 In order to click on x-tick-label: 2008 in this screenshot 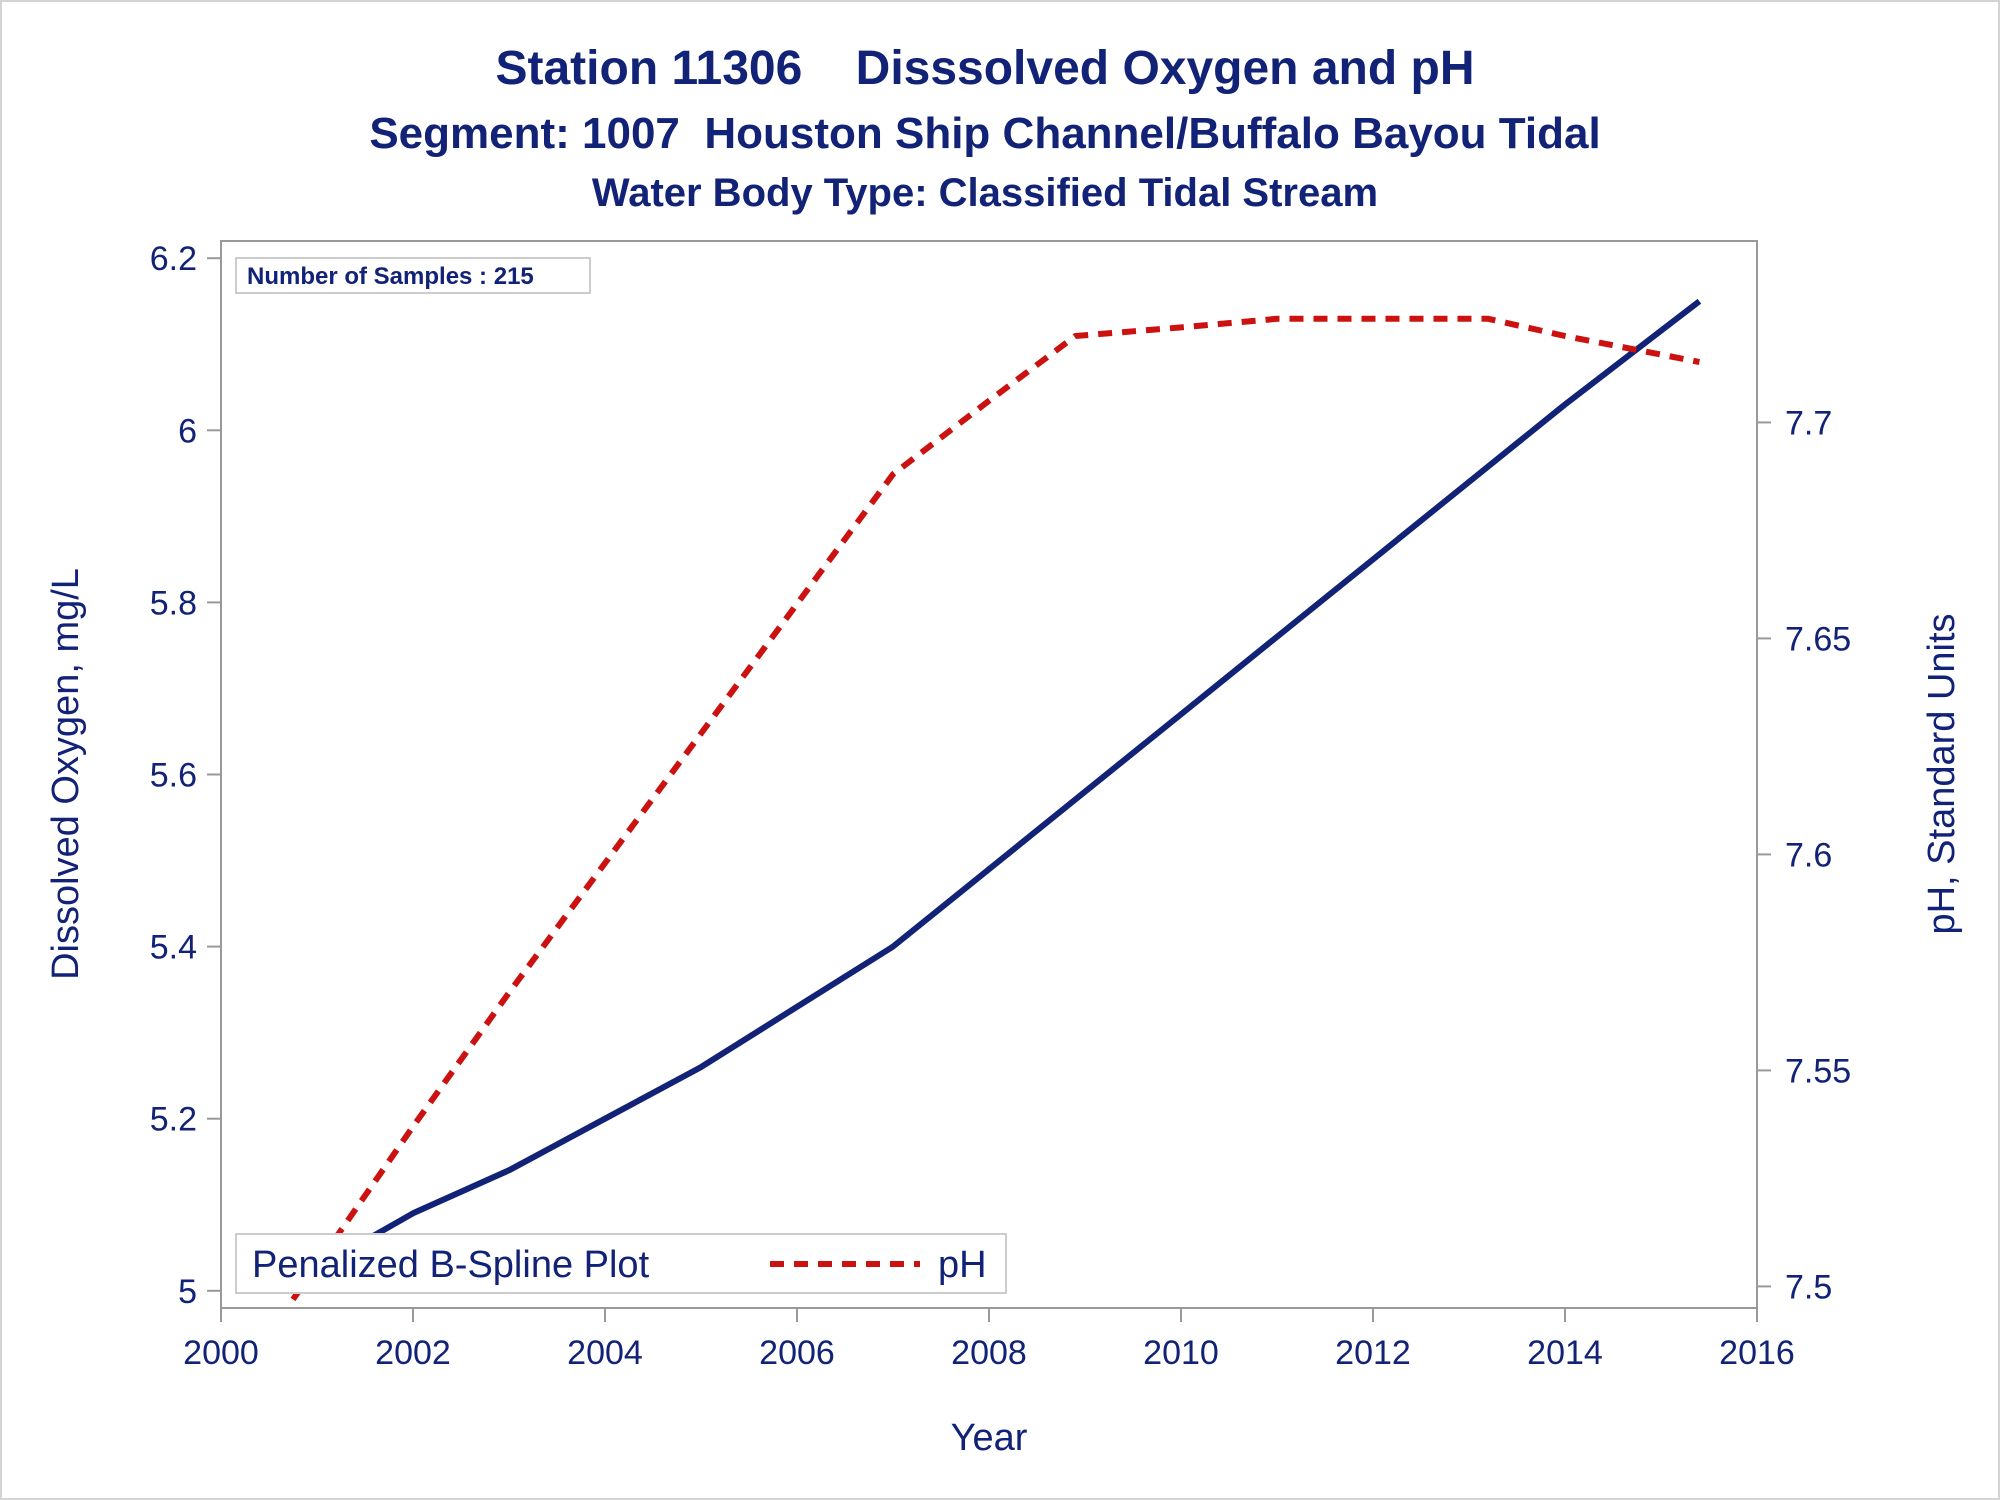, I will do `click(989, 1353)`.